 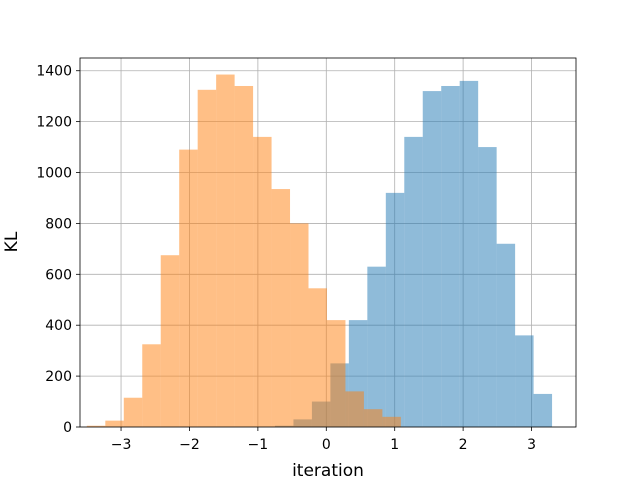 I want to click on y-tick-label: 1000, so click(x=54, y=174).